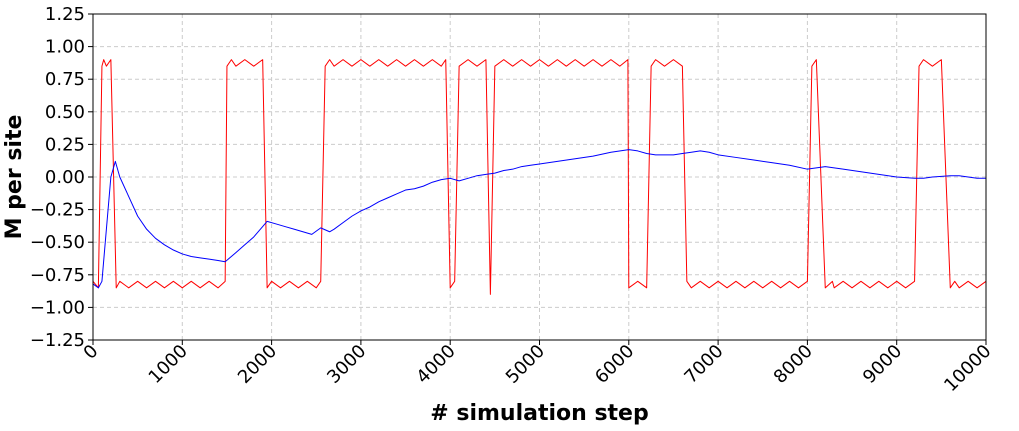  What do you see at coordinates (65, 144) in the screenshot?
I see `y-tick-label: 0.25` at bounding box center [65, 144].